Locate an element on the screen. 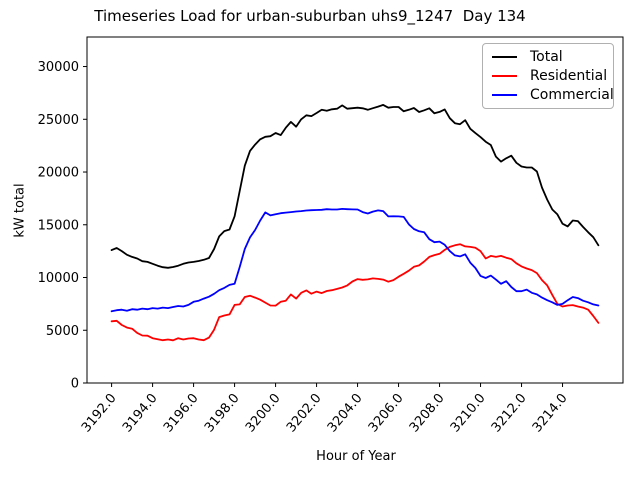  y-tick-label: 30000 is located at coordinates (58, 67).